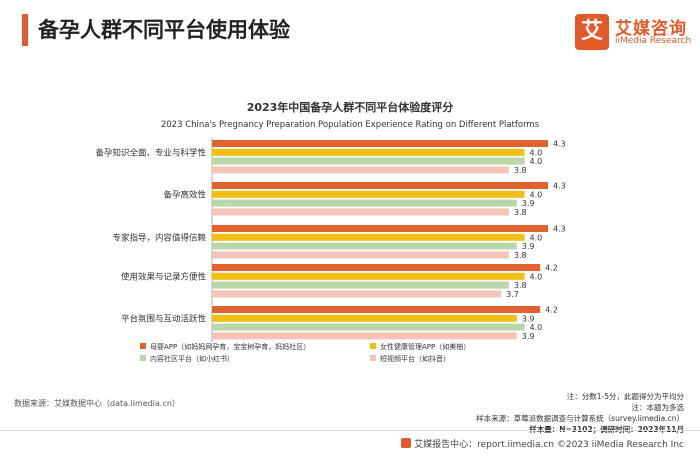 The width and height of the screenshot is (700, 455). What do you see at coordinates (230, 346) in the screenshot?
I see `legend-label: 母婴APP（如妈妈网孕育，宝宝树孕育，妈妈社区）` at bounding box center [230, 346].